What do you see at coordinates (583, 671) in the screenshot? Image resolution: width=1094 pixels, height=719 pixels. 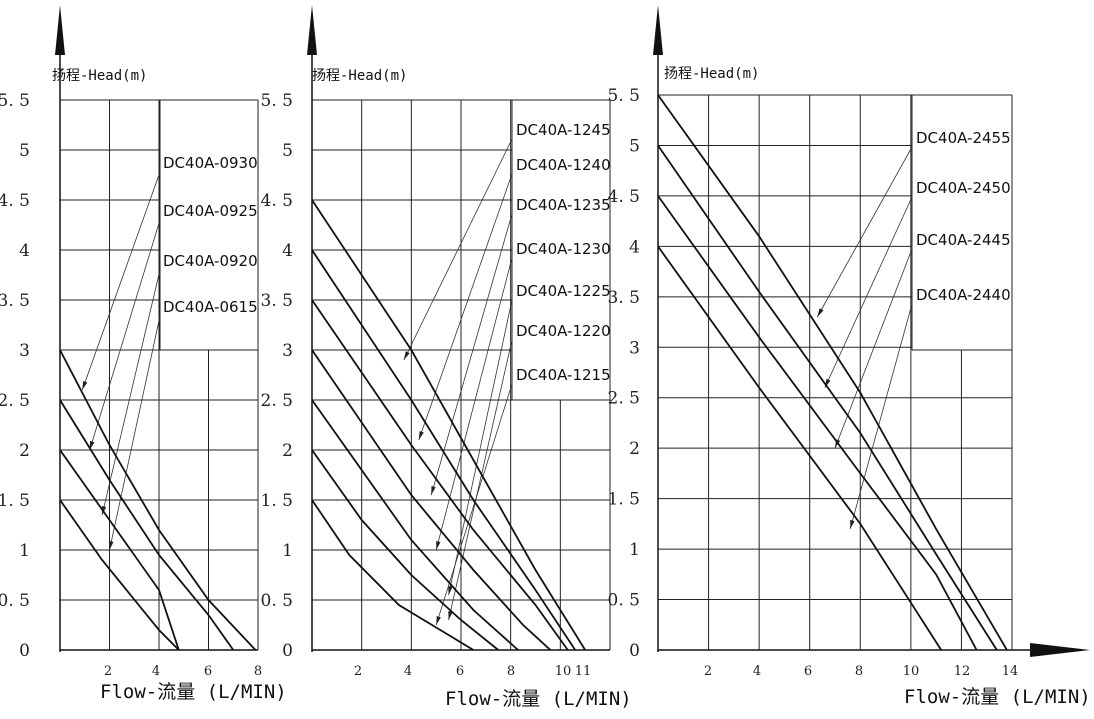 I see `x-tick-label: 11` at bounding box center [583, 671].